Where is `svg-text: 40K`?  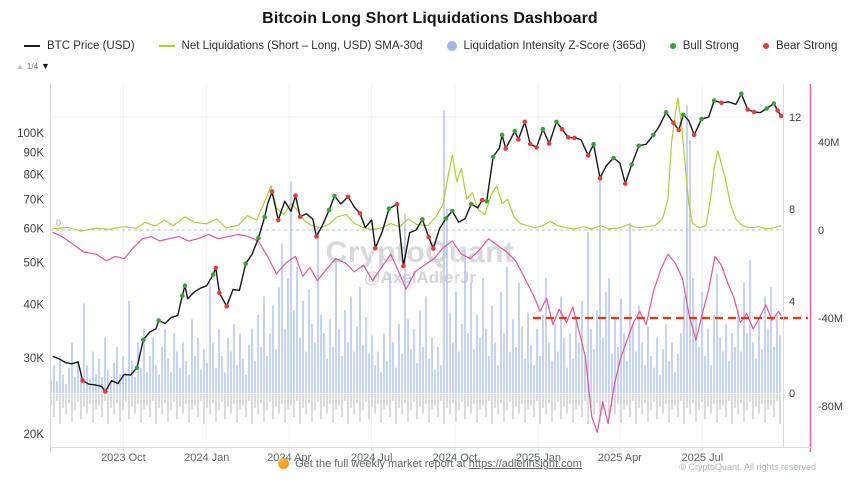 svg-text: 40K is located at coordinates (34, 305).